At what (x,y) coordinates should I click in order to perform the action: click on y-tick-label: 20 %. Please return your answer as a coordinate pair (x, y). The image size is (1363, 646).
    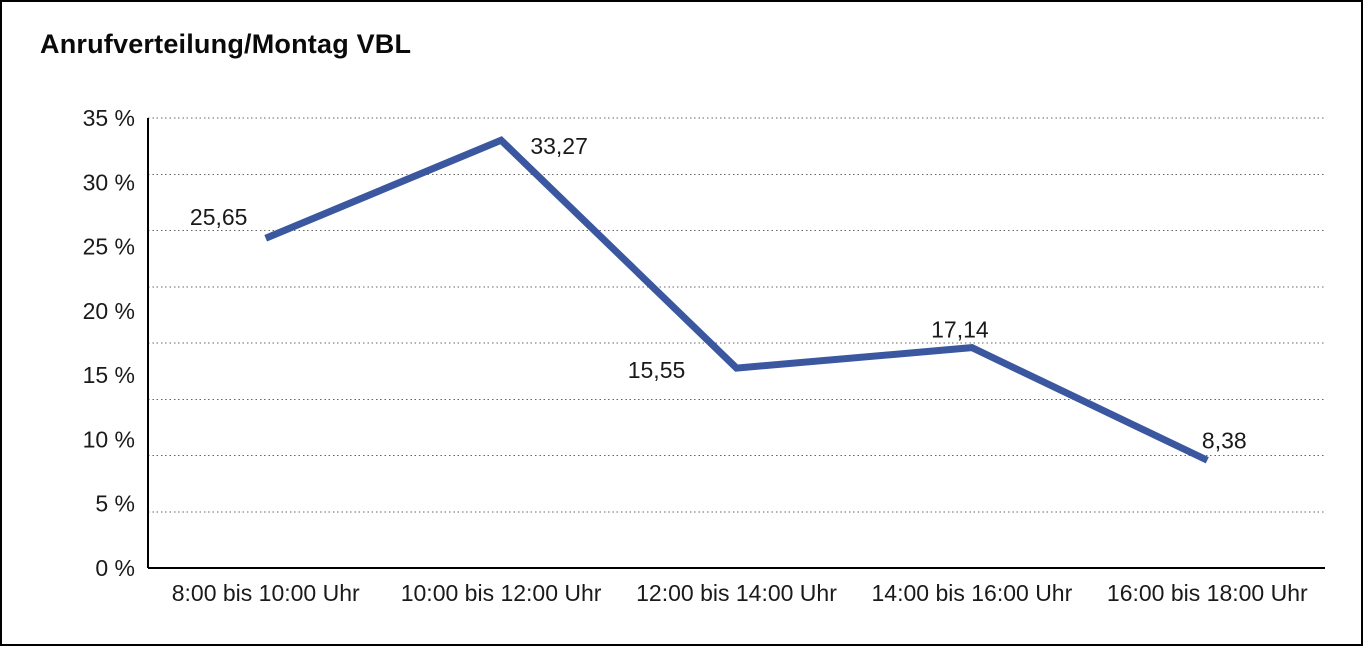
    Looking at the image, I should click on (109, 311).